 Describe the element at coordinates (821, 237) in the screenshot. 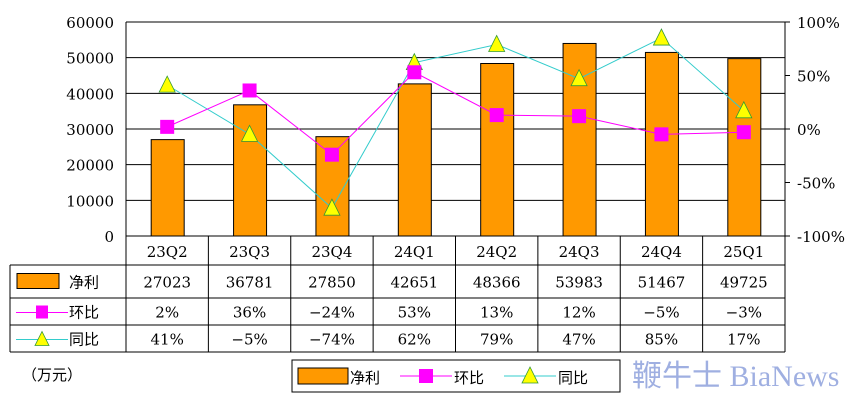

I see `right-tick-label: -100%` at that location.